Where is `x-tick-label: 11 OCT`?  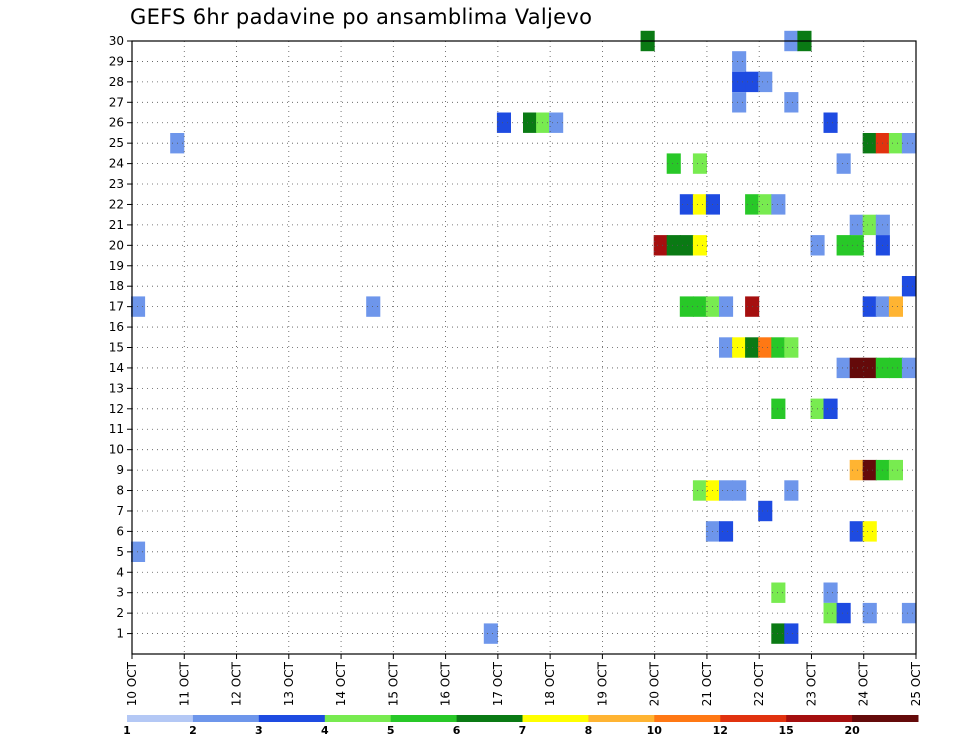
x-tick-label: 11 OCT is located at coordinates (184, 683).